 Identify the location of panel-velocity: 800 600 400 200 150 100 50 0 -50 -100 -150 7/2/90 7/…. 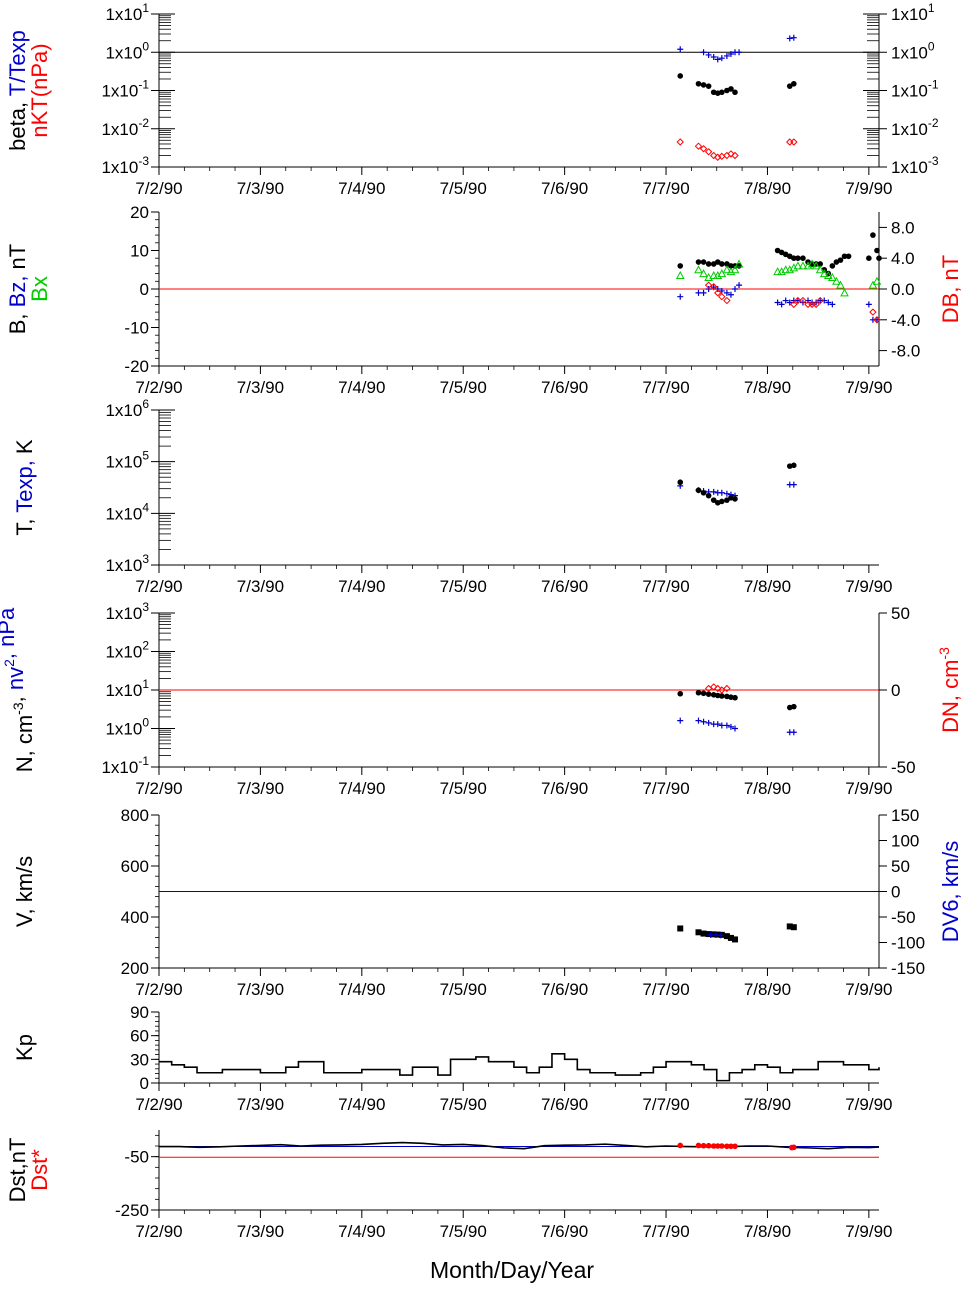
(487, 902).